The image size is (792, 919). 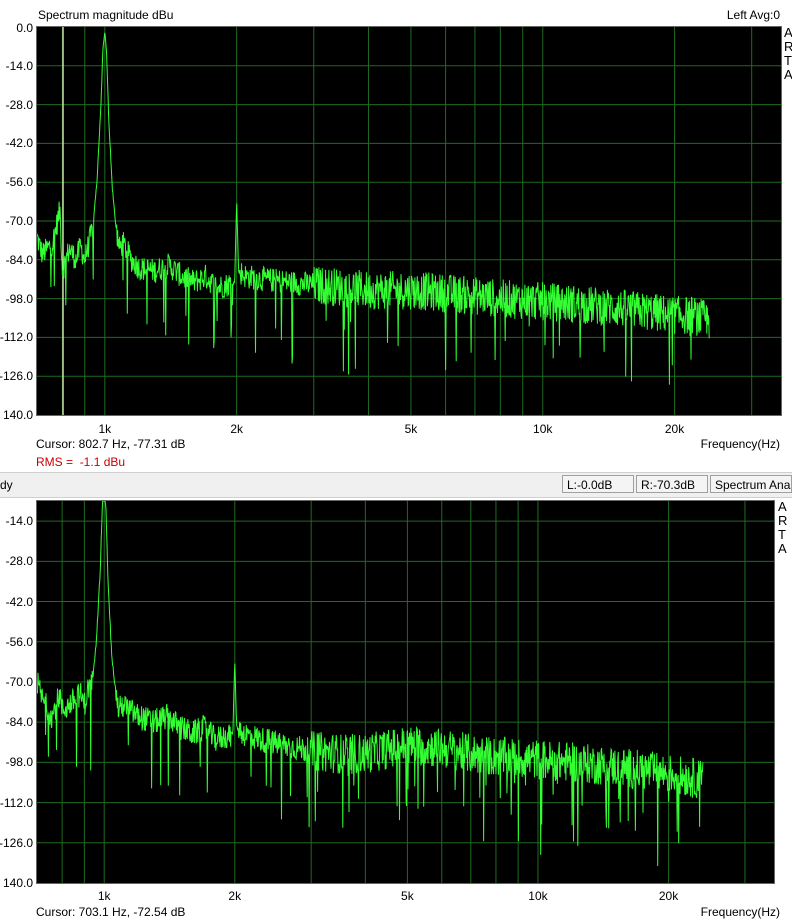 What do you see at coordinates (102, 462) in the screenshot?
I see `rms-value: -1.1 dBu` at bounding box center [102, 462].